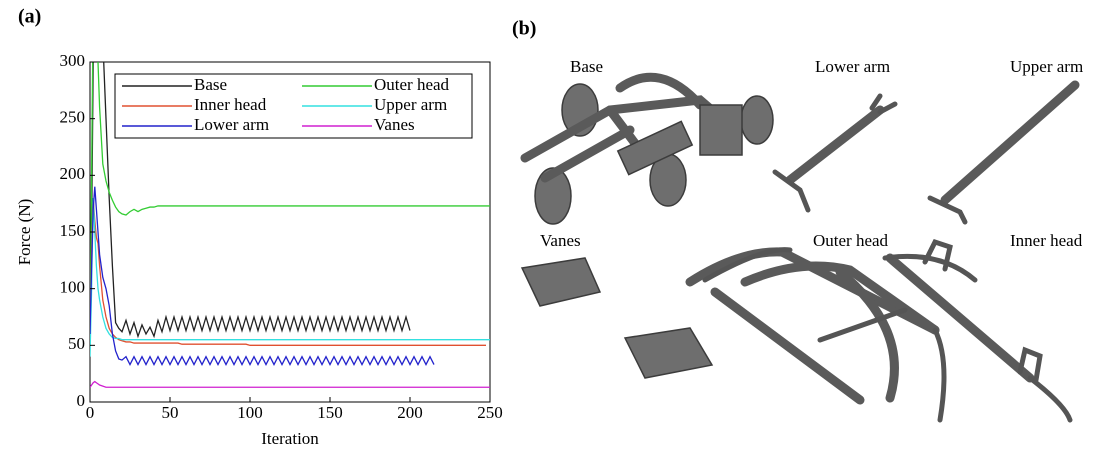 The image size is (1106, 450). What do you see at coordinates (330, 412) in the screenshot?
I see `x-tick-label: 150` at bounding box center [330, 412].